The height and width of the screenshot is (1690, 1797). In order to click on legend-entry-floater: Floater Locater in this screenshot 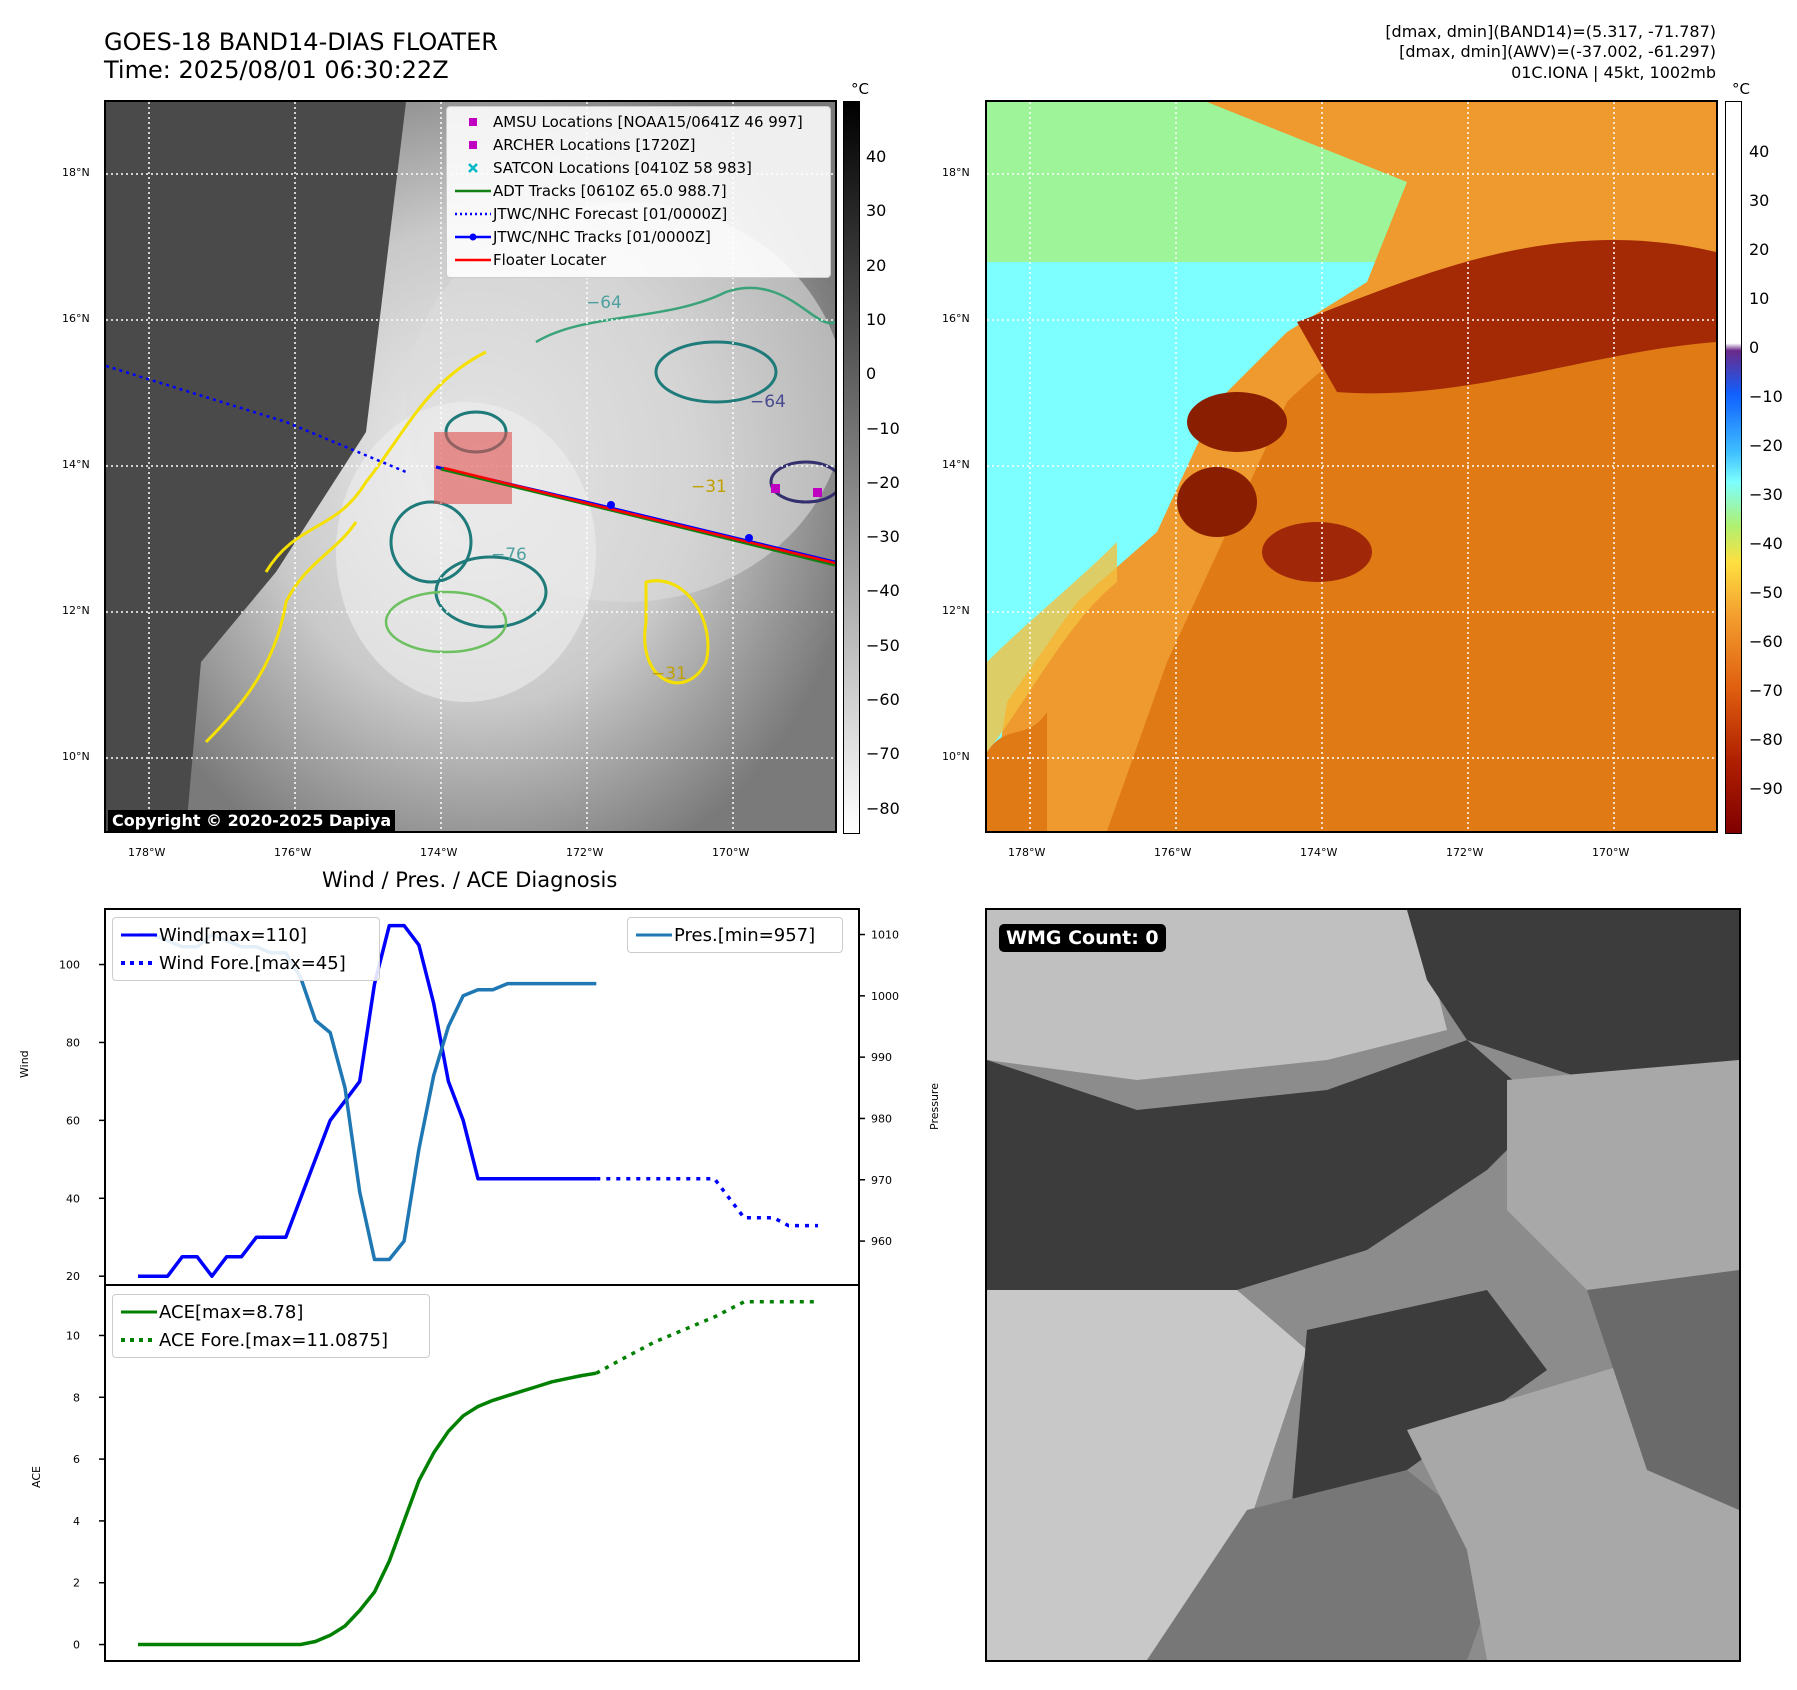, I will do `click(638, 259)`.